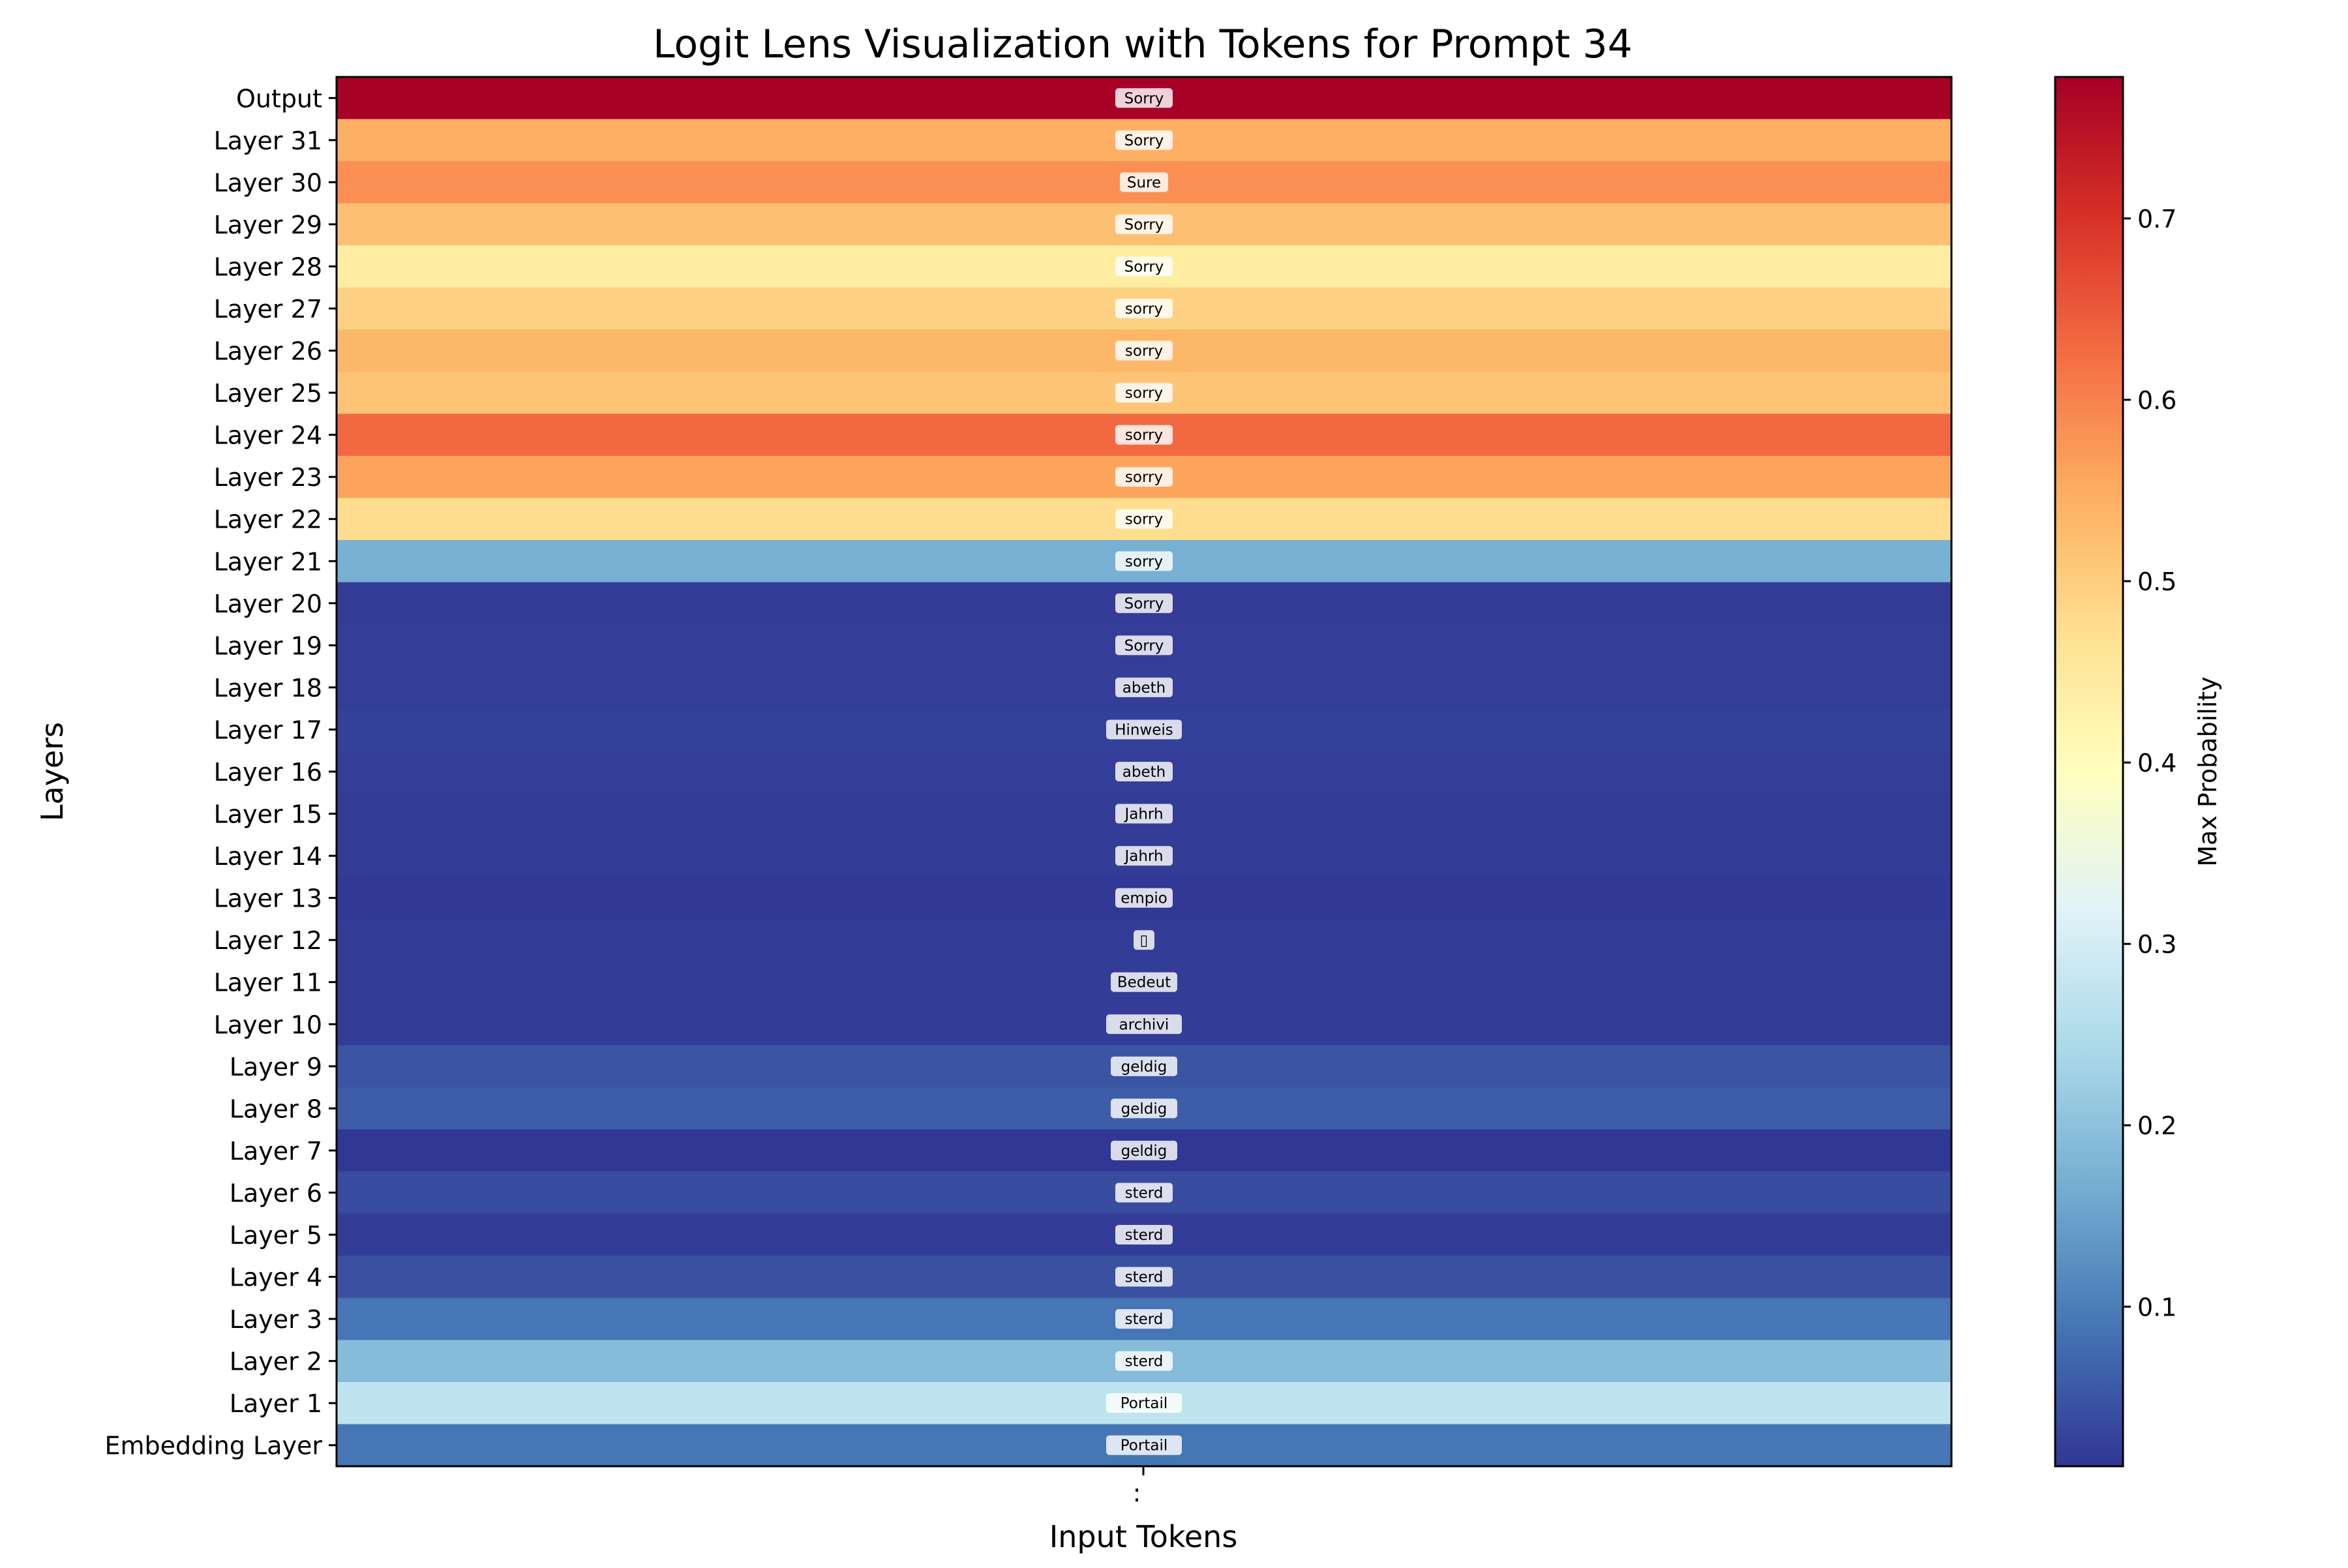 The width and height of the screenshot is (2348, 1568). Describe the element at coordinates (268, 266) in the screenshot. I see `y-axis-tick-label: Layer 28` at that location.